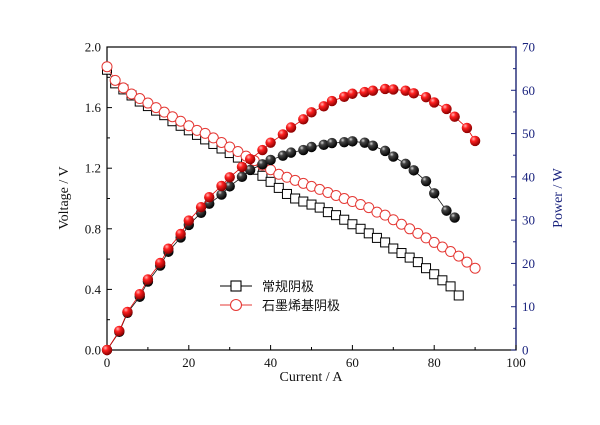 This screenshot has width=600, height=425. What do you see at coordinates (188, 362) in the screenshot?
I see `bottom-tick-label: 20` at bounding box center [188, 362].